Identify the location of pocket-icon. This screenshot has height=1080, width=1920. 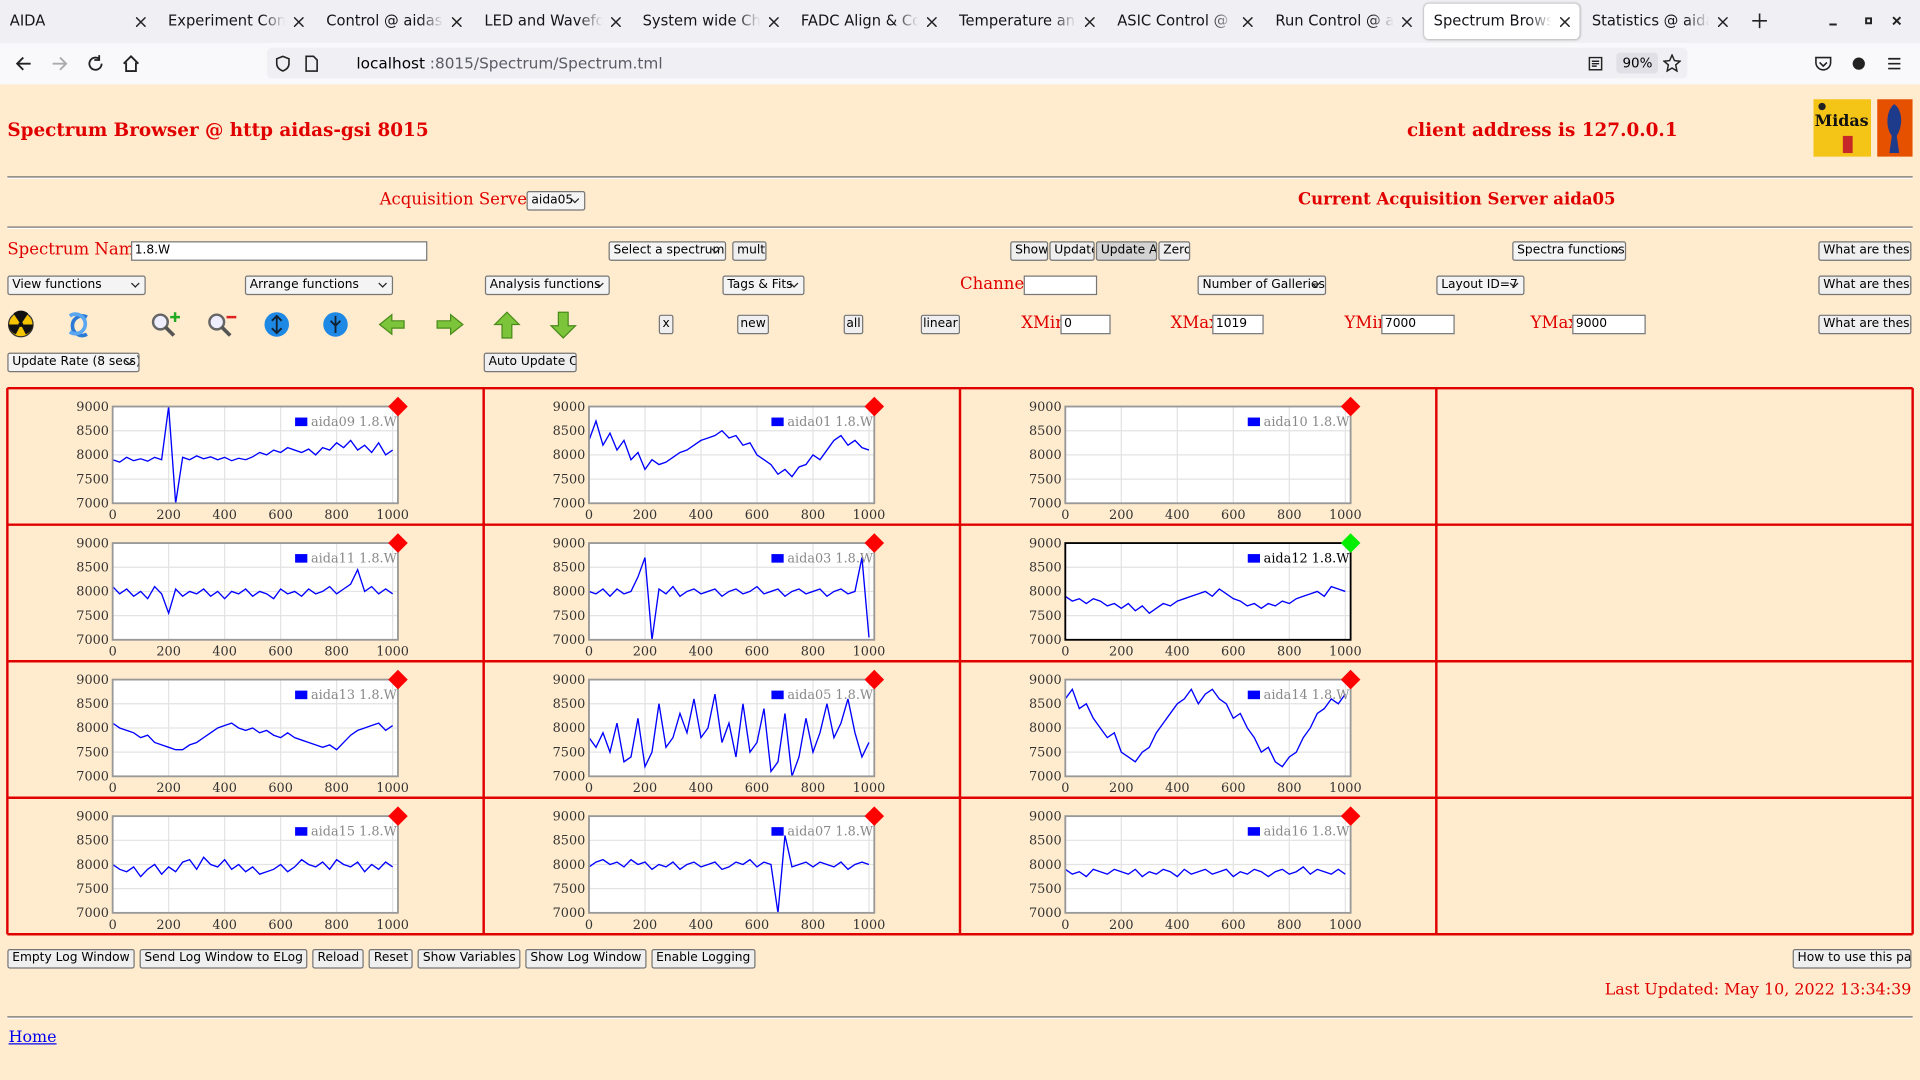
(1823, 63).